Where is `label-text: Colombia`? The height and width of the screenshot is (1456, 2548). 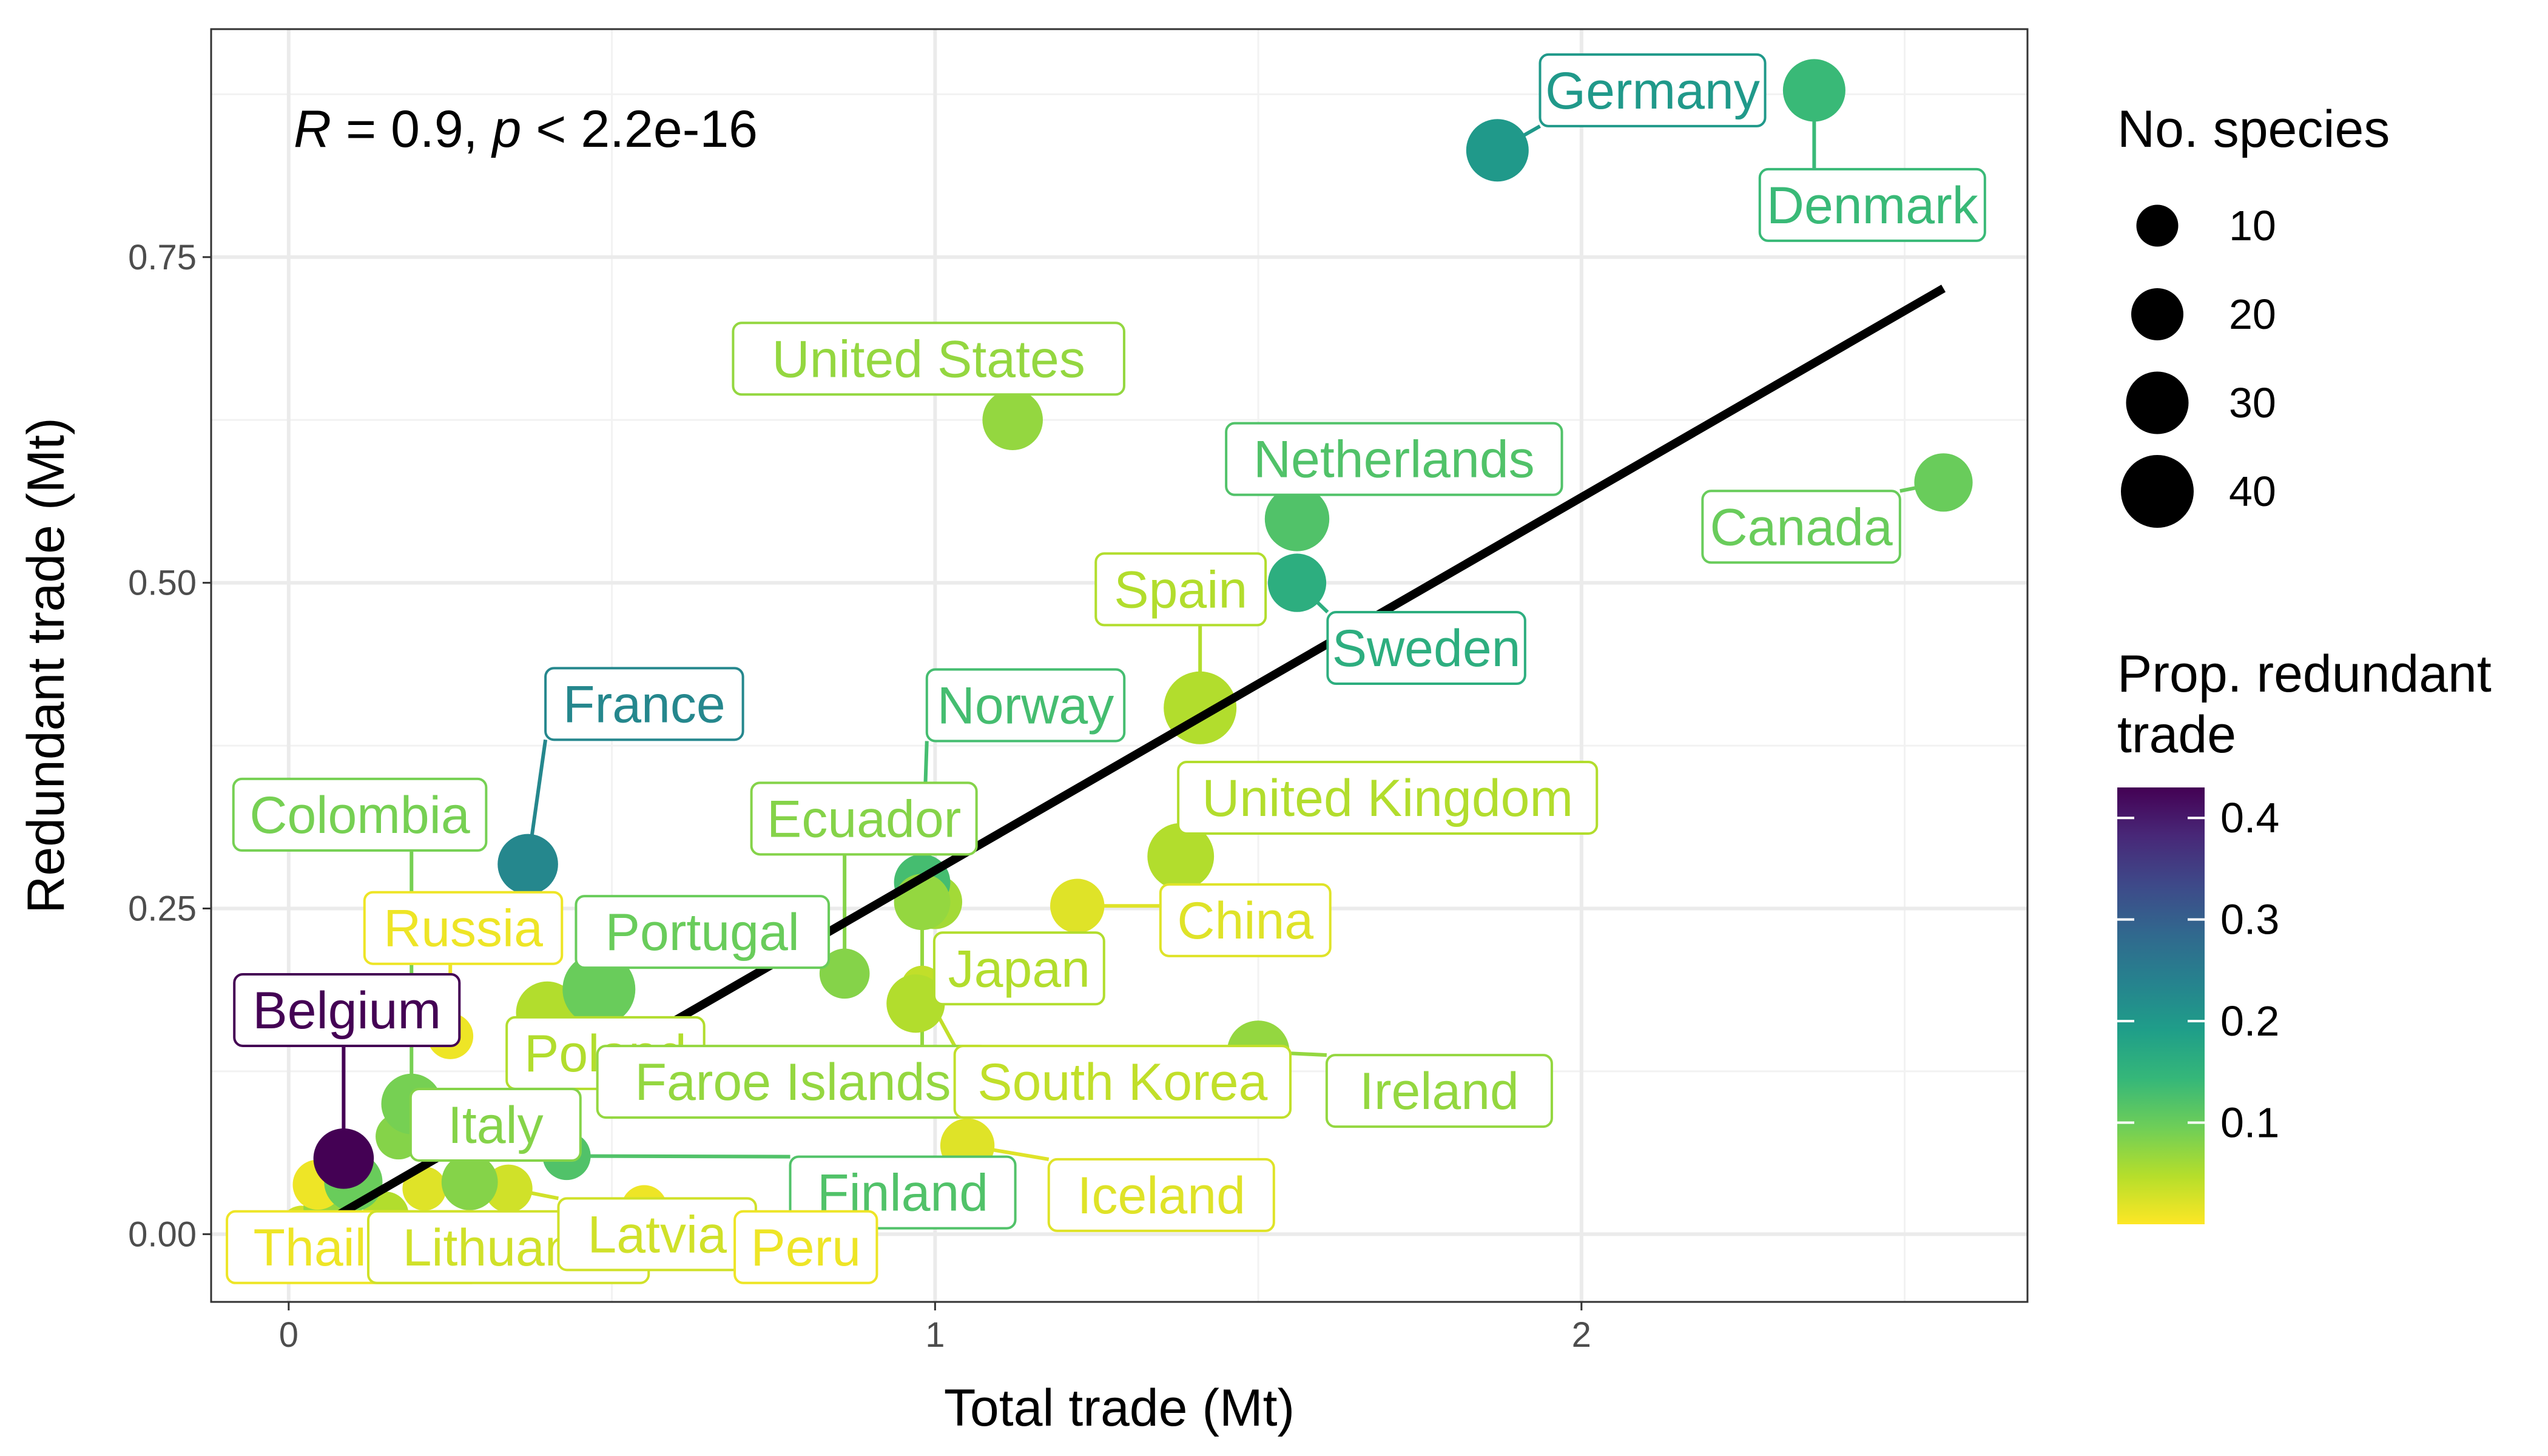 label-text: Colombia is located at coordinates (359, 815).